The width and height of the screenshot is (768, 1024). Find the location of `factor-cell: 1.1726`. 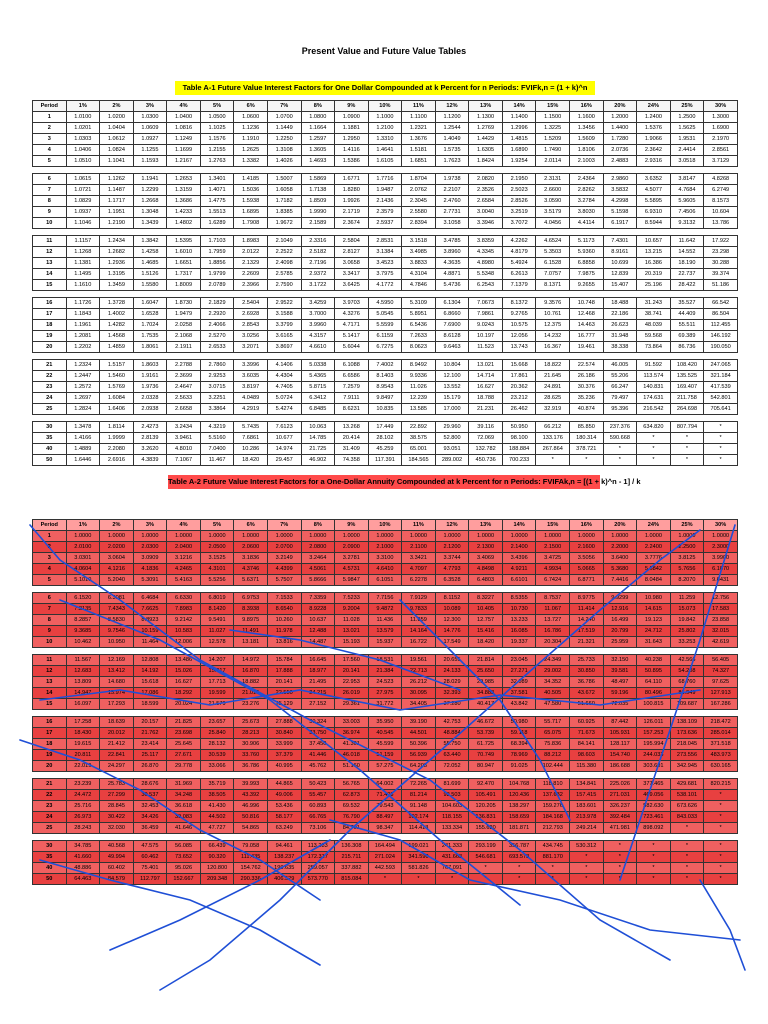

factor-cell: 1.1726 is located at coordinates (83, 303).